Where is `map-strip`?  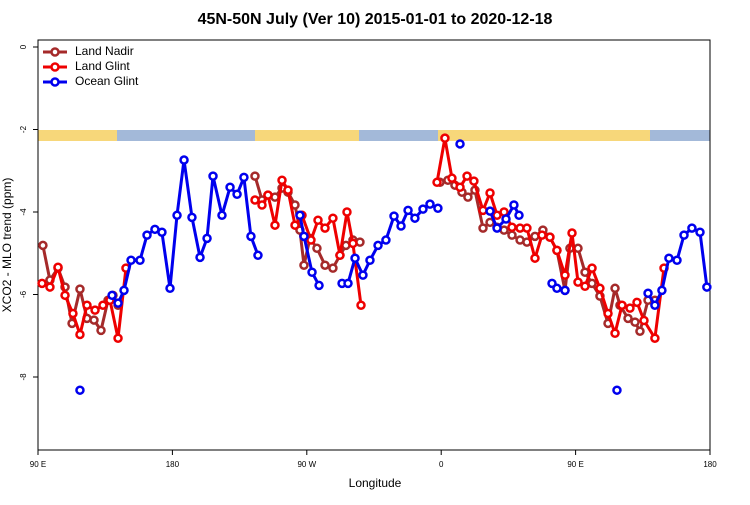 map-strip is located at coordinates (374, 135).